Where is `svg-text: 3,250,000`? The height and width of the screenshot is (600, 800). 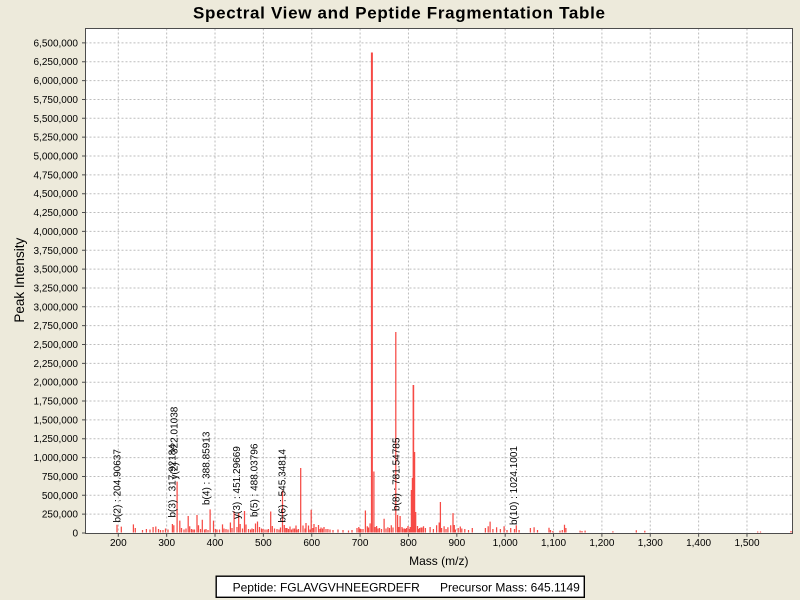
svg-text: 3,250,000 is located at coordinates (56, 288).